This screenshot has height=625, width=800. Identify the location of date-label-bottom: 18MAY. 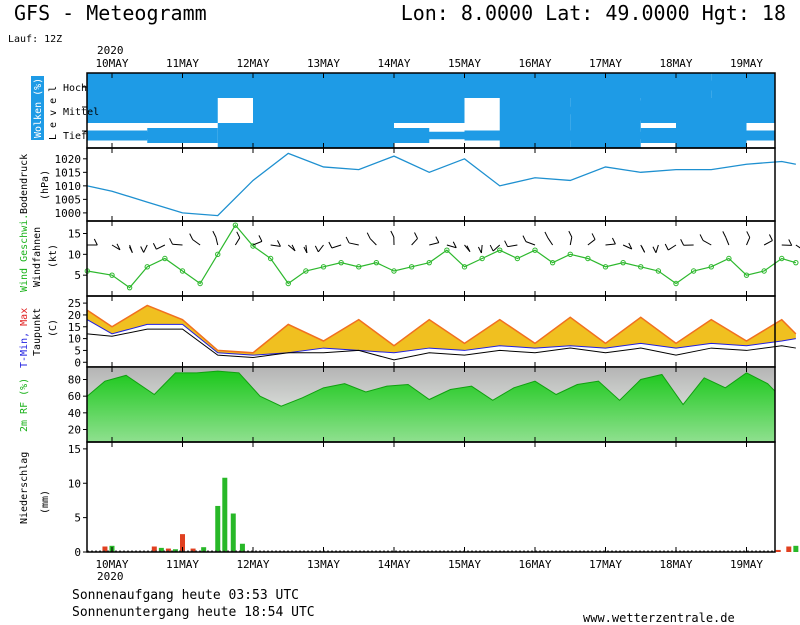
(675, 564).